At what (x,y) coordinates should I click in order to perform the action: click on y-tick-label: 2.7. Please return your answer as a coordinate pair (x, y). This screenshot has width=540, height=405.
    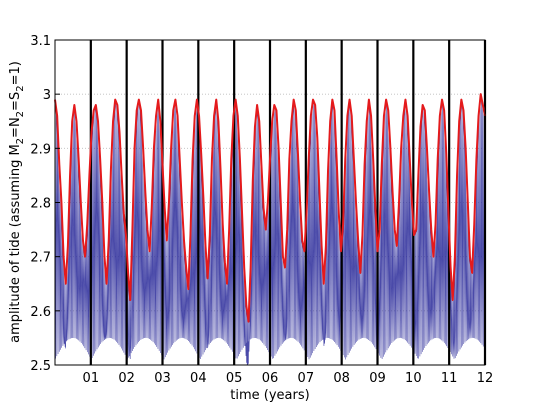
    Looking at the image, I should click on (40, 258).